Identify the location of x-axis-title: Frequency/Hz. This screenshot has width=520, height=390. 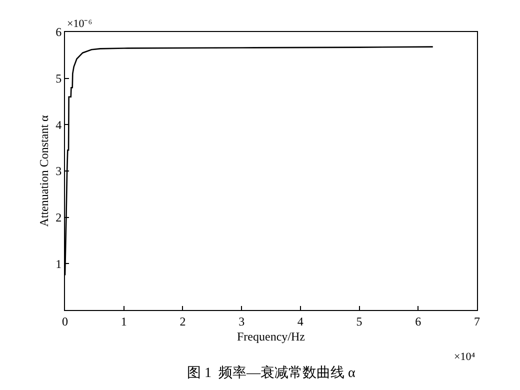
(271, 336).